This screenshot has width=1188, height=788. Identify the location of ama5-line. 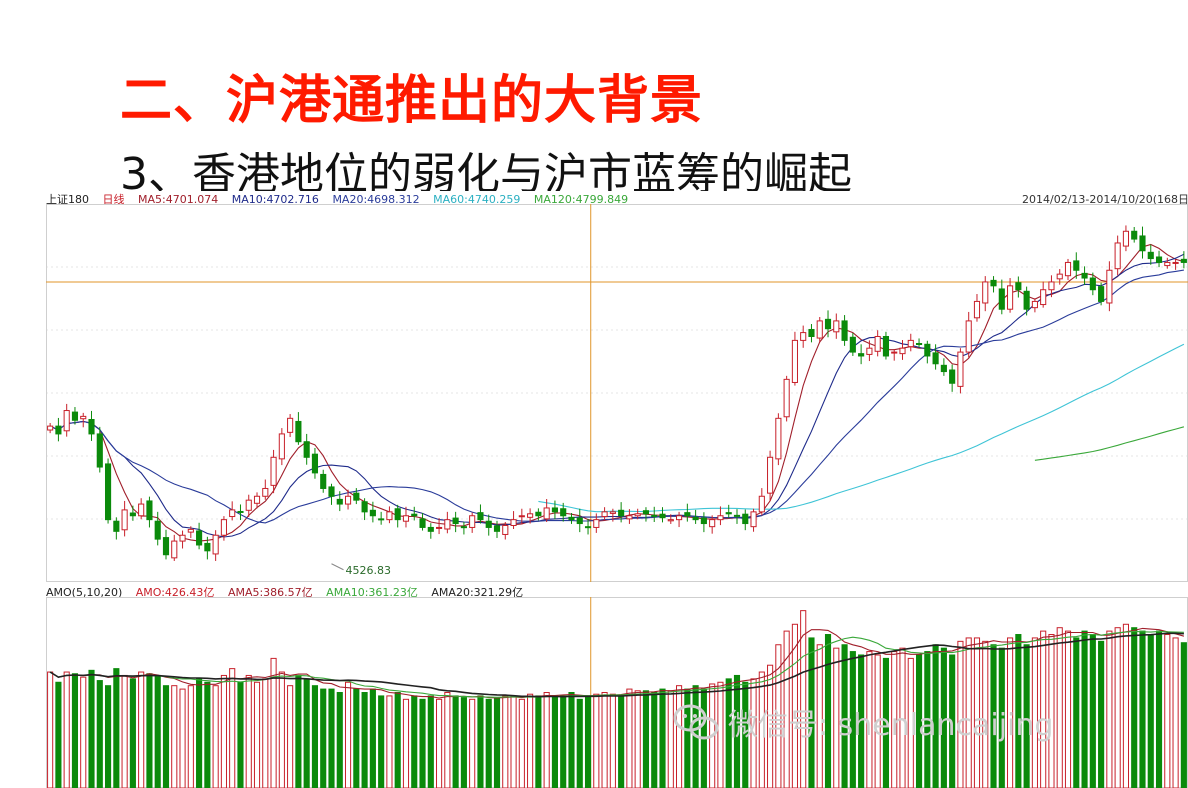
(617, 663).